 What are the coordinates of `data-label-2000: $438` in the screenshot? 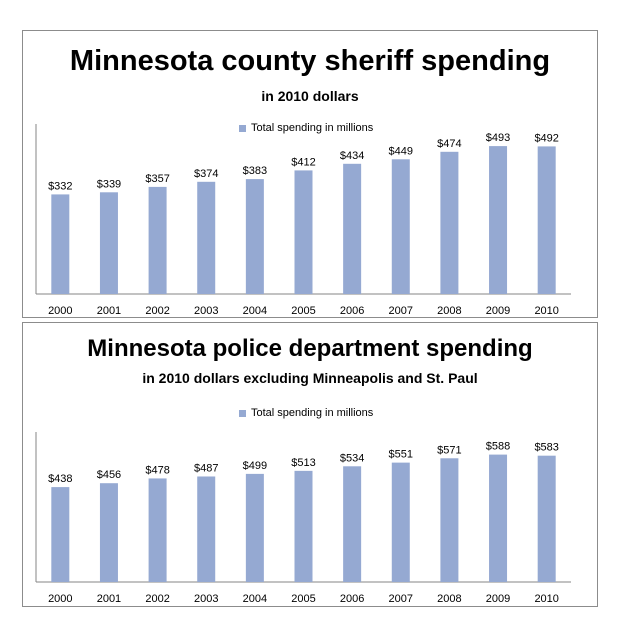 It's located at (60, 479).